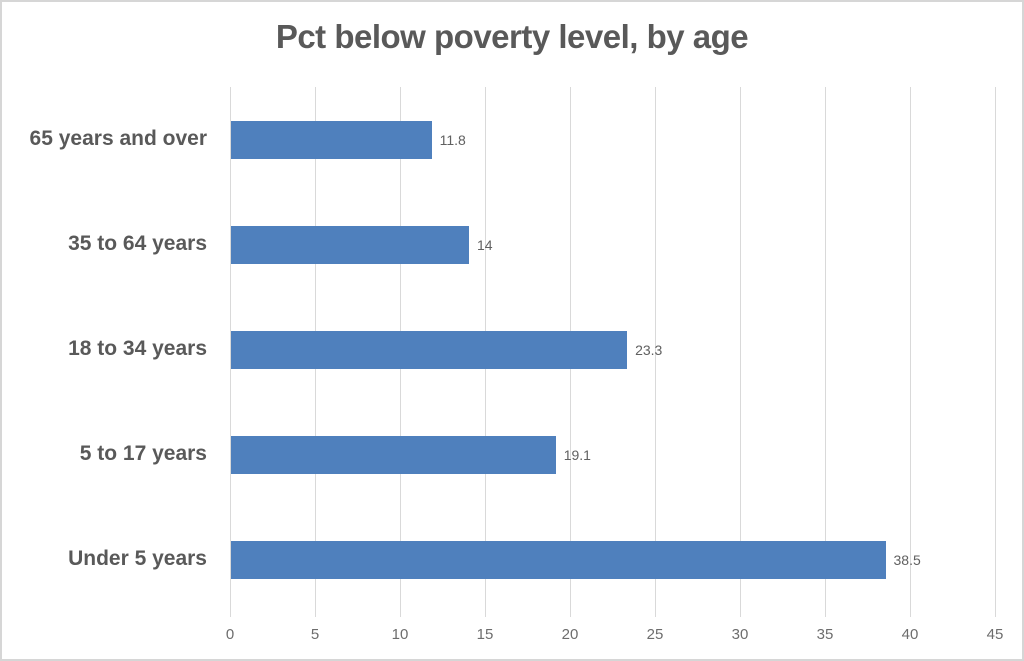 The width and height of the screenshot is (1024, 661). Describe the element at coordinates (655, 634) in the screenshot. I see `x-axis-tick-label: 25` at that location.